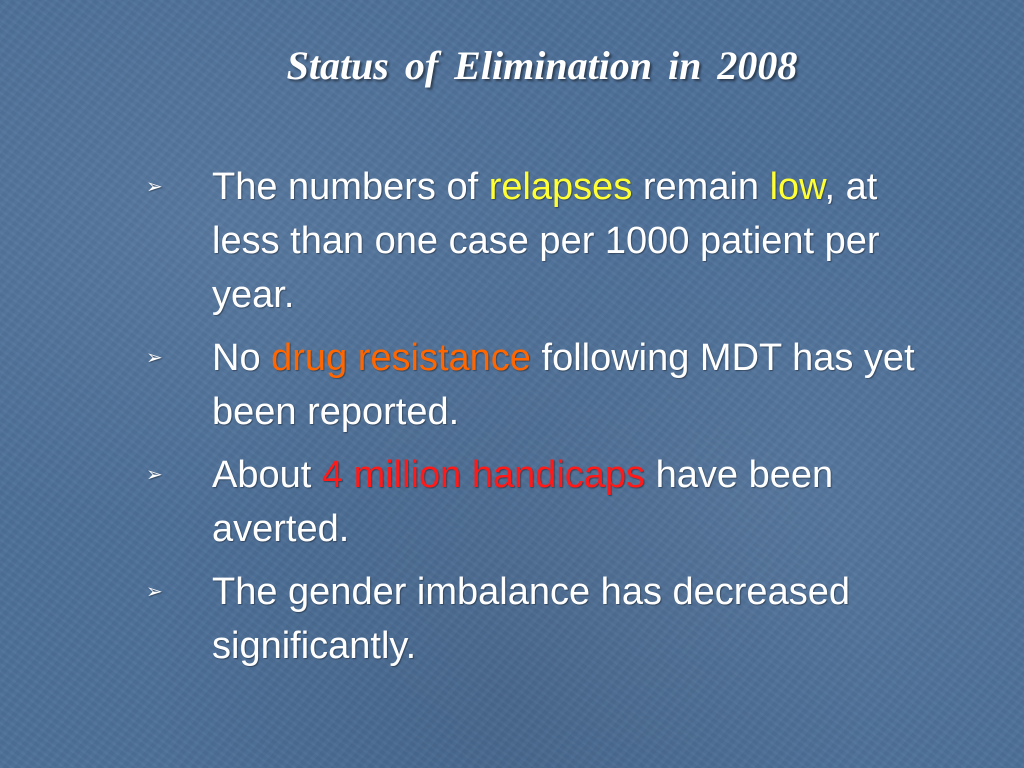 This screenshot has height=768, width=1024. I want to click on bullet-text: About, so click(267, 475).